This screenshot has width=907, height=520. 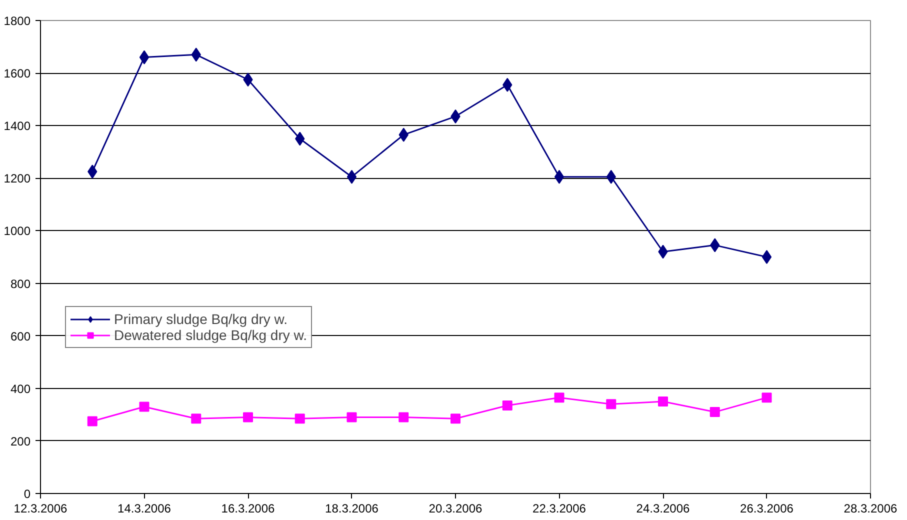 I want to click on x-tick-label: 26.3.2006, so click(x=767, y=509).